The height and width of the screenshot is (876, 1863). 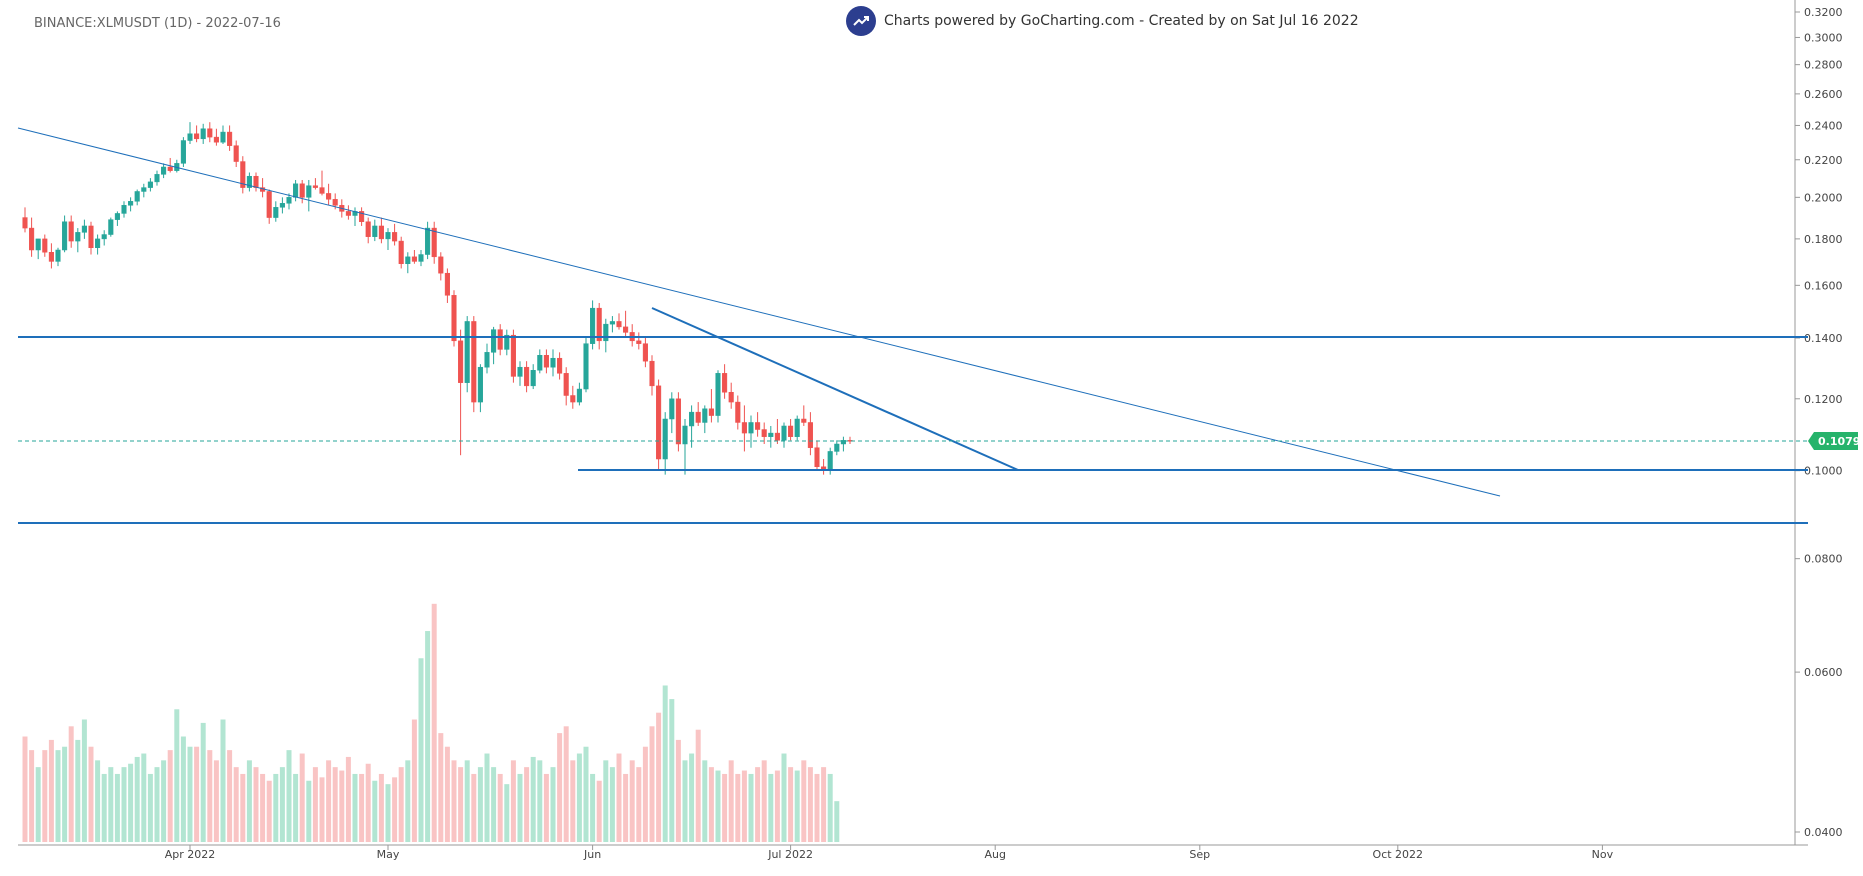 What do you see at coordinates (1823, 285) in the screenshot?
I see `y-tick-label: 0.1600` at bounding box center [1823, 285].